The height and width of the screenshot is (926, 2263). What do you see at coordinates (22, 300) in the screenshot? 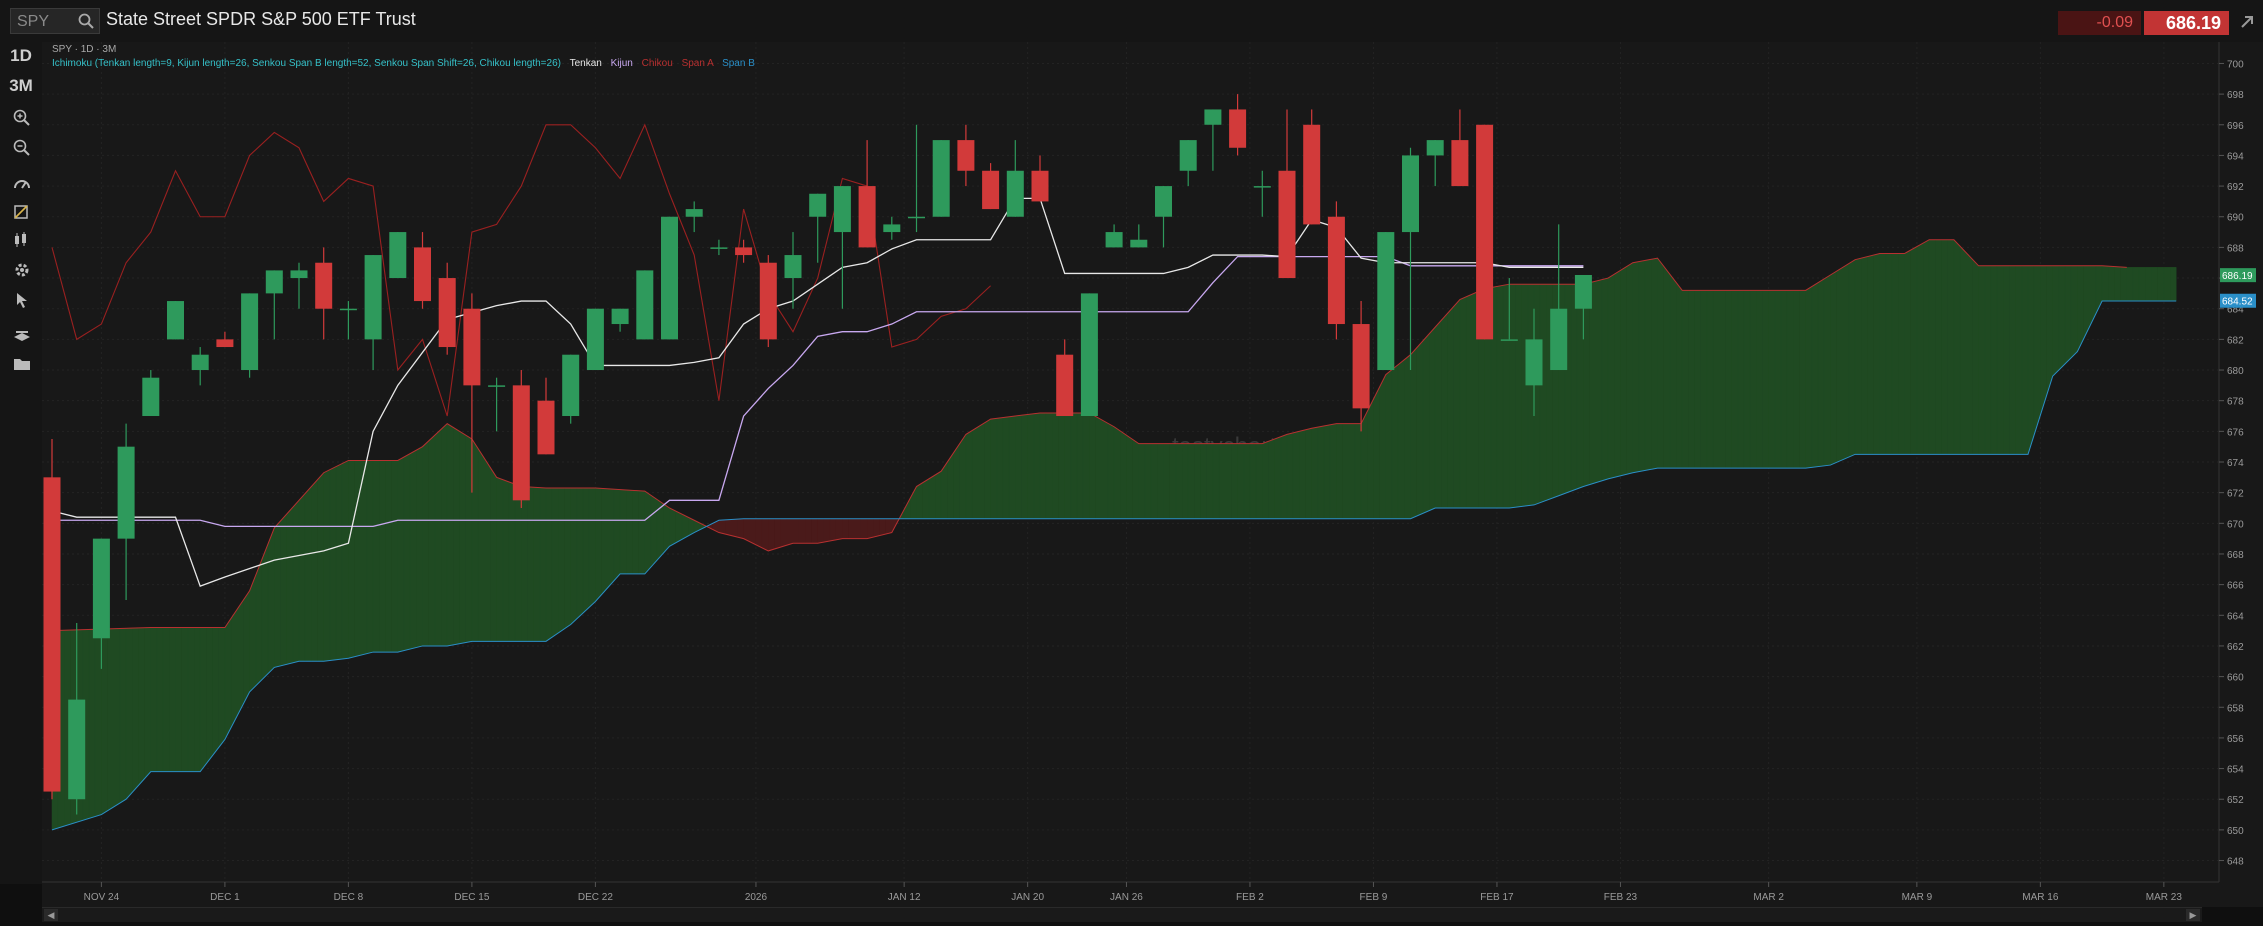
I see `cursor-icon` at bounding box center [22, 300].